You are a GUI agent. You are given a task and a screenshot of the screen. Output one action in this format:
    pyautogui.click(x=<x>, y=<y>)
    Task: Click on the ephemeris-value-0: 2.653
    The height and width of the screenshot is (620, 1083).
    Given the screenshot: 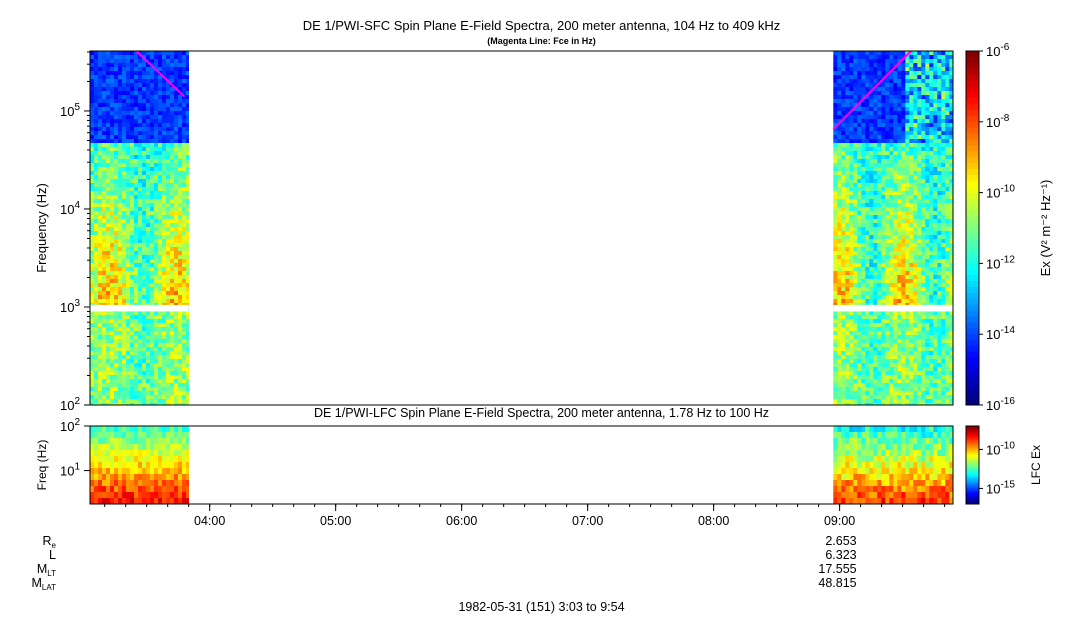 What is the action you would take?
    pyautogui.click(x=840, y=541)
    